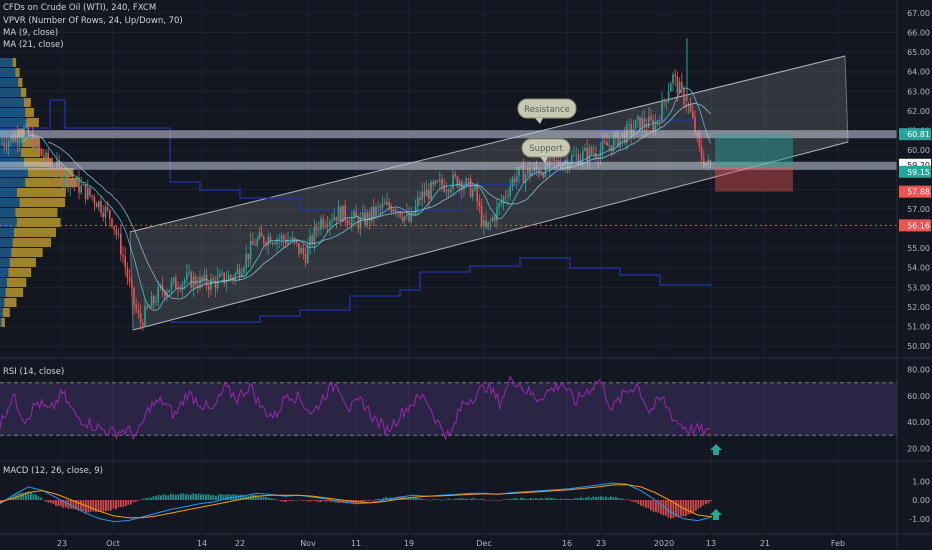 Image resolution: width=932 pixels, height=550 pixels. What do you see at coordinates (53, 471) in the screenshot?
I see `macd-legend: MACD (12, 26, close, 9)` at bounding box center [53, 471].